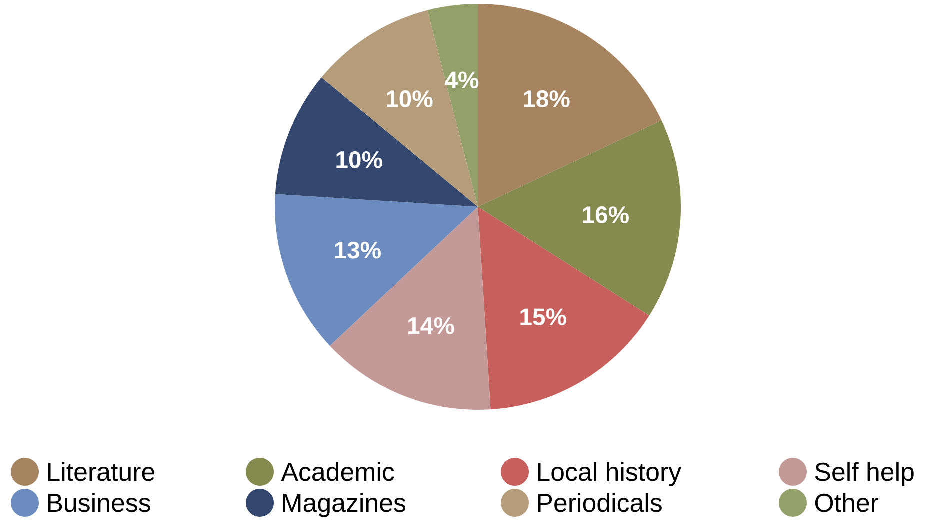  I want to click on legend-label: Self help, so click(864, 474).